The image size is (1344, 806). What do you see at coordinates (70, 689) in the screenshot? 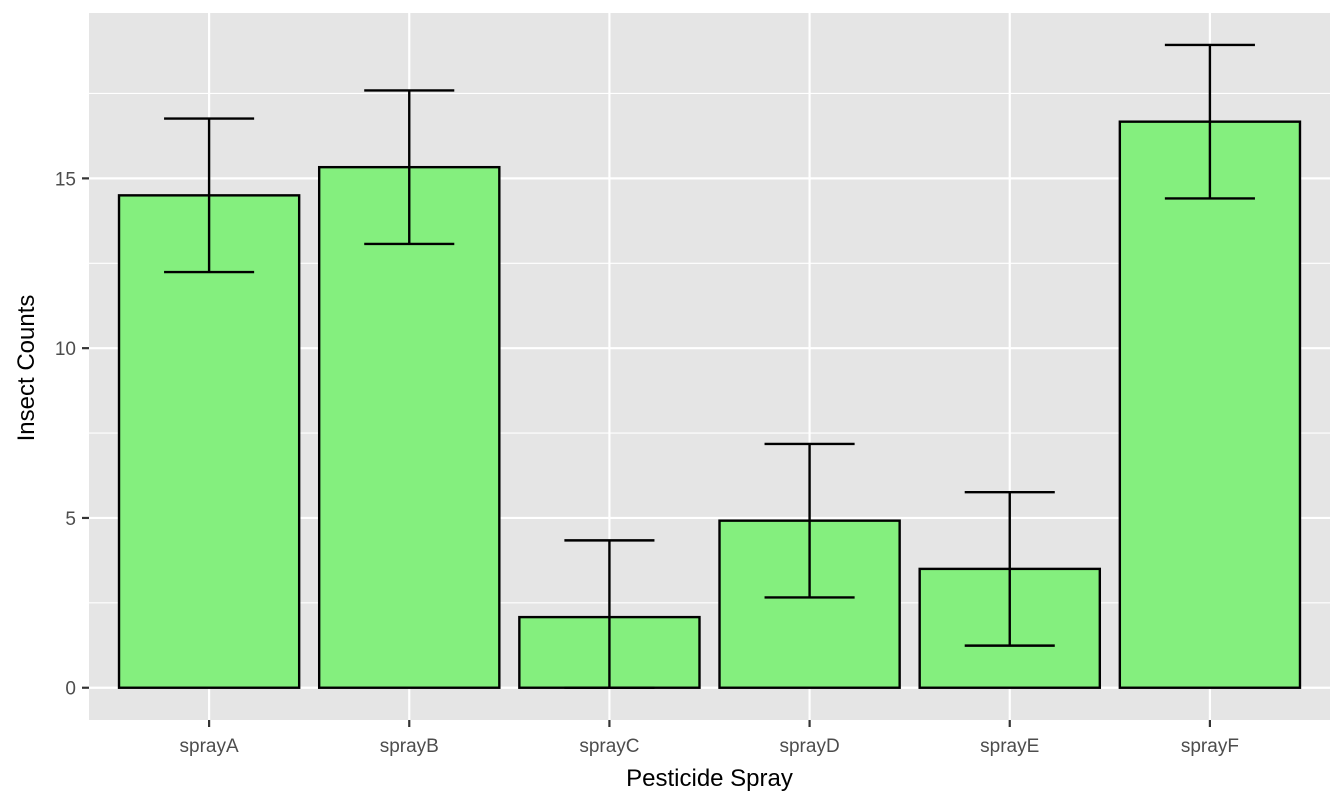
I see `y-tick-label: 0` at bounding box center [70, 689].